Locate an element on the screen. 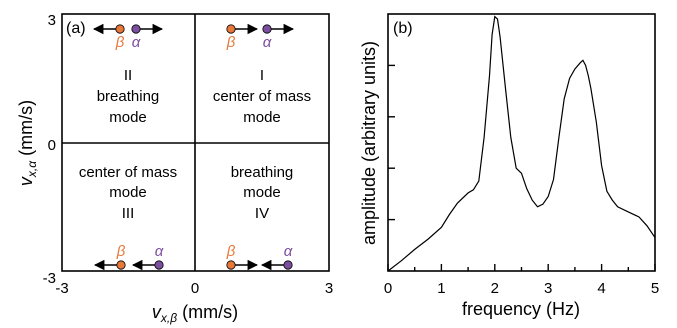  panel-b-tick-labels: 0 1 2 3 4 5 is located at coordinates (521, 288).